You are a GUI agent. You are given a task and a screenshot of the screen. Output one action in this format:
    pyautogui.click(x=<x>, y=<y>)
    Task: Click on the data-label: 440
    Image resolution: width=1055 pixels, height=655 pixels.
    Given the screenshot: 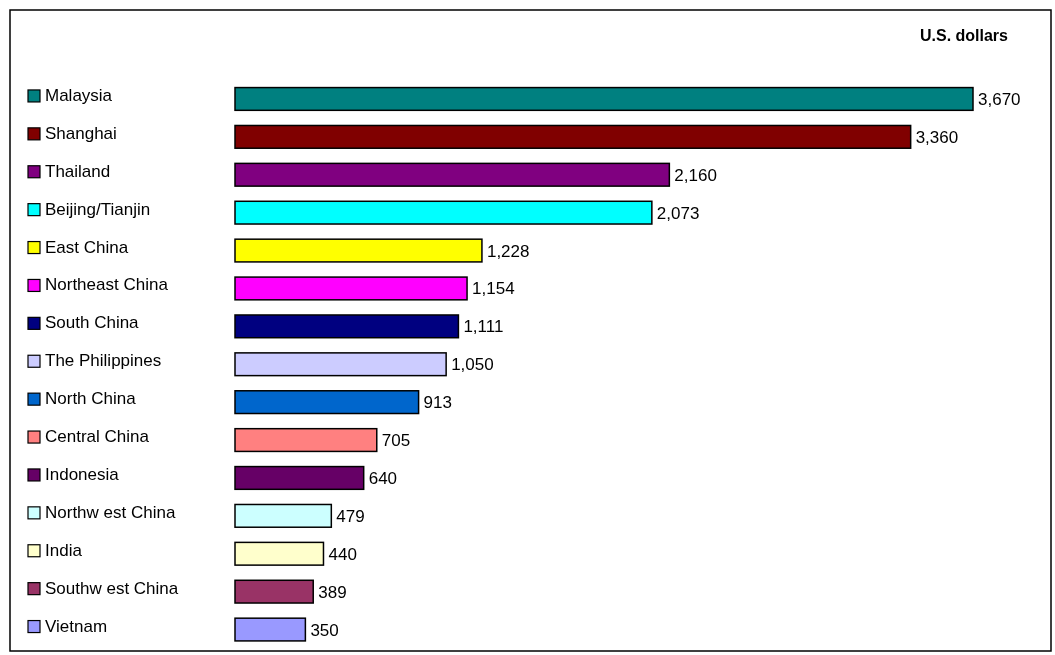 What is the action you would take?
    pyautogui.click(x=342, y=554)
    